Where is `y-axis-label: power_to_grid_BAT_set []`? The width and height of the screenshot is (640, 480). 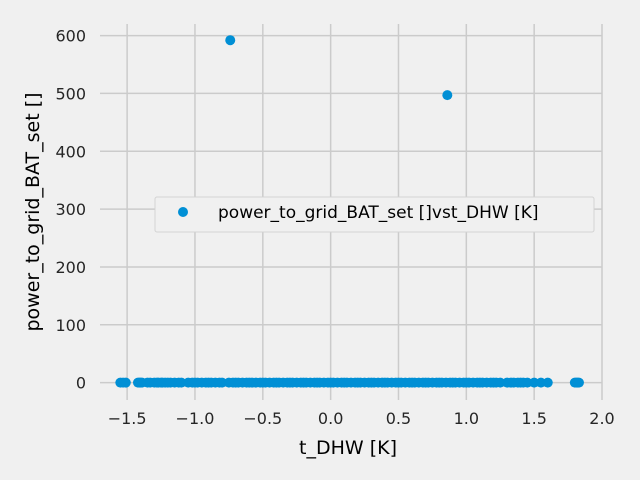
y-axis-label: power_to_grid_BAT_set [] is located at coordinates (33, 211).